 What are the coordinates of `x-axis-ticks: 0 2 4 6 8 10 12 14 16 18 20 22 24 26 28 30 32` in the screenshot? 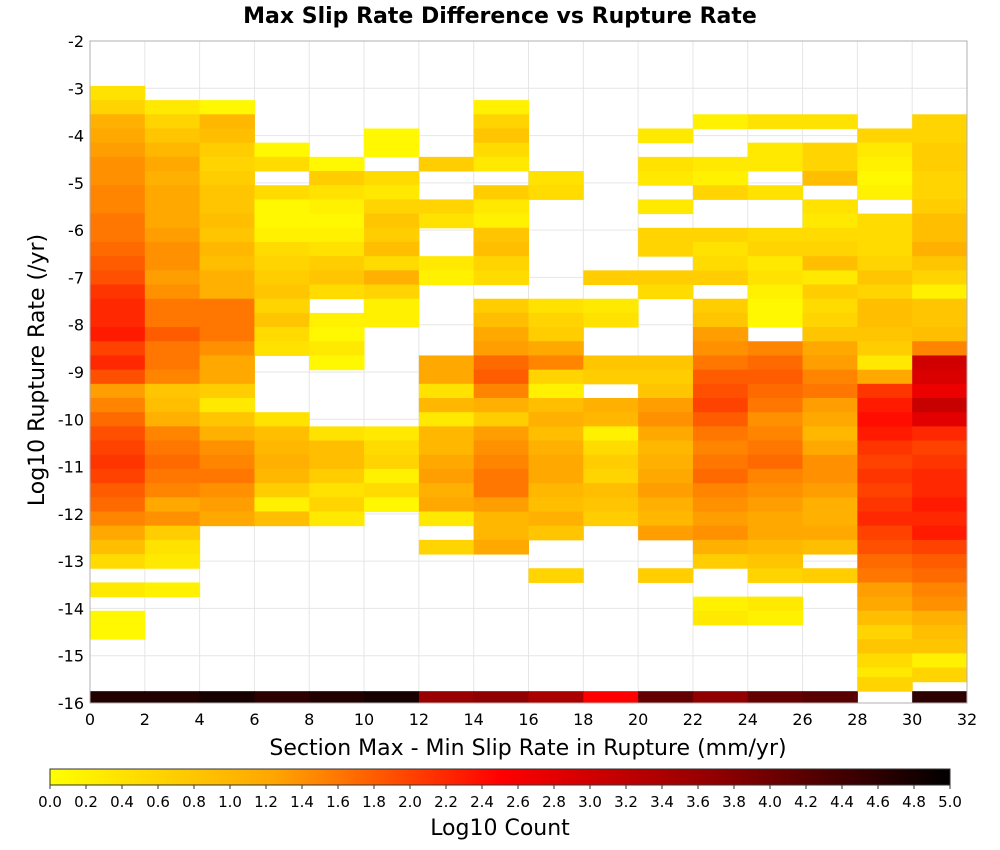 It's located at (531, 719).